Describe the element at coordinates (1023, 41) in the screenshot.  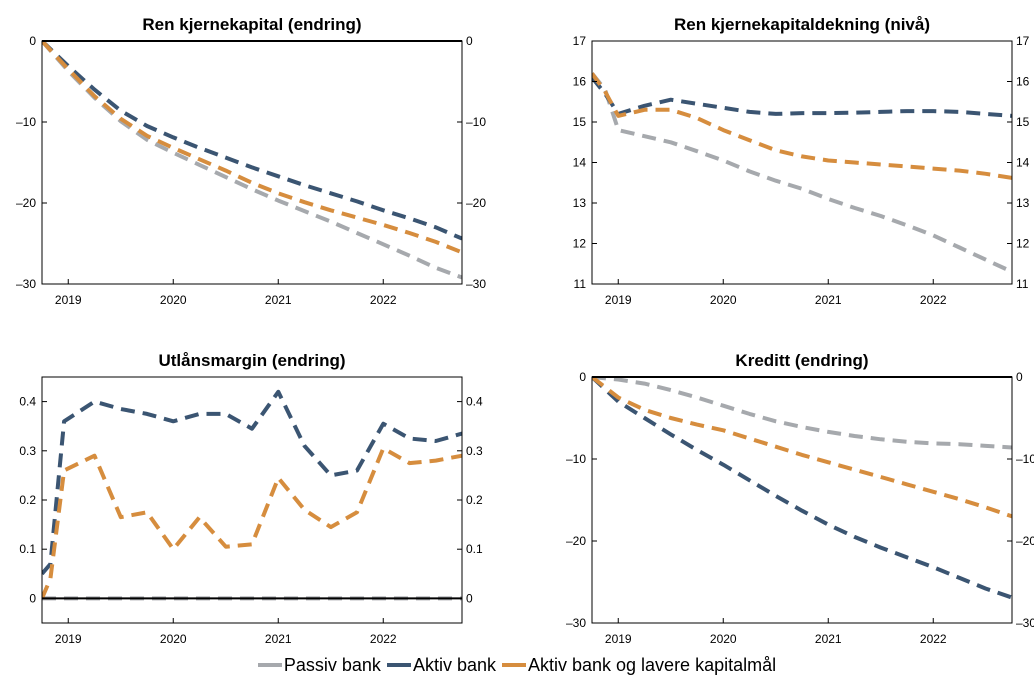
I see `y-tick-label-right: 17` at that location.